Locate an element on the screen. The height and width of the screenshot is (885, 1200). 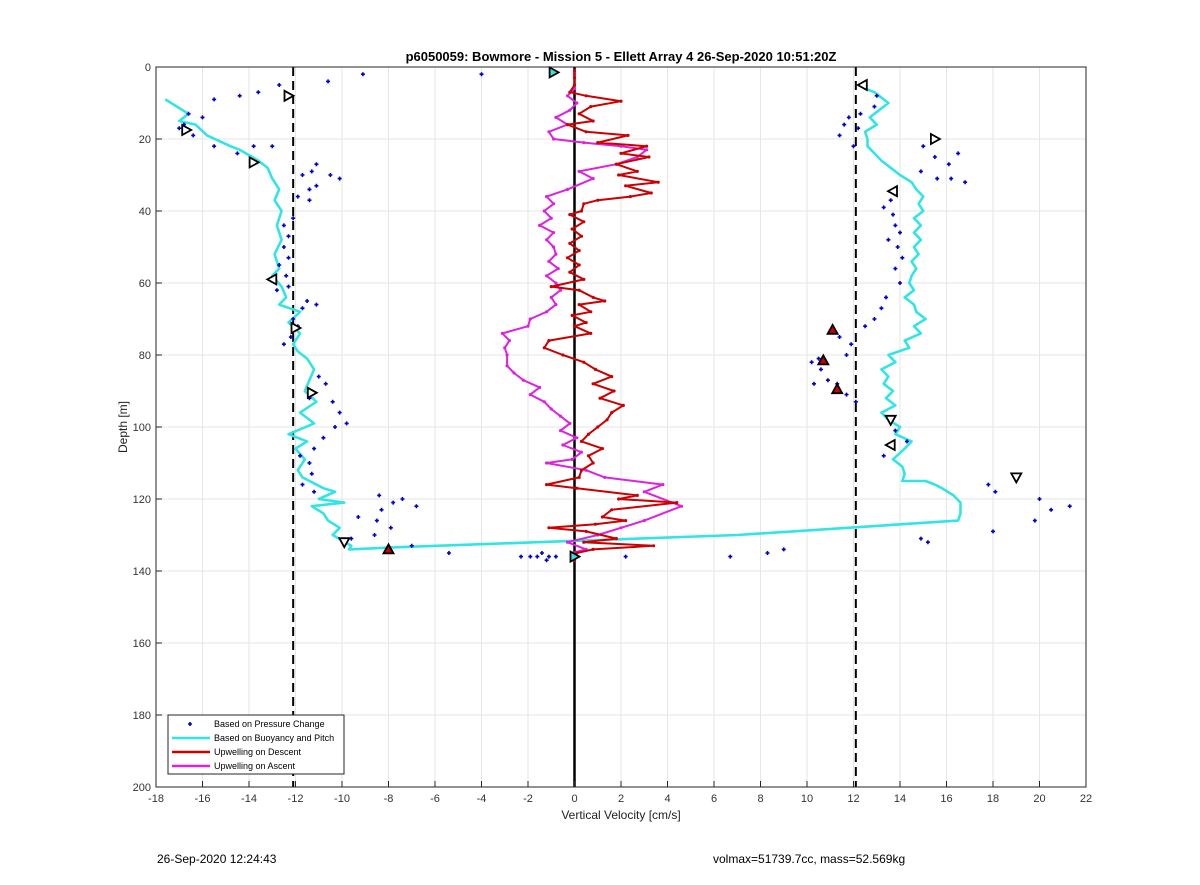
y-tick-label: 60 is located at coordinates (145, 284).